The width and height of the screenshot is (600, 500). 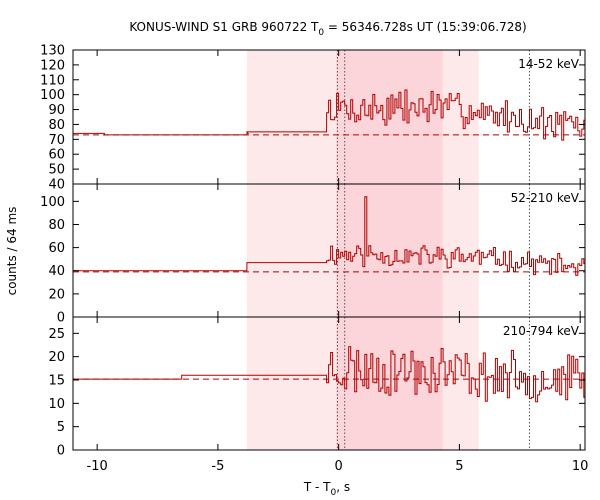 What do you see at coordinates (425, 27) in the screenshot?
I see `chart-title-rest: = 56346.728s UT (15:39:06.728)` at bounding box center [425, 27].